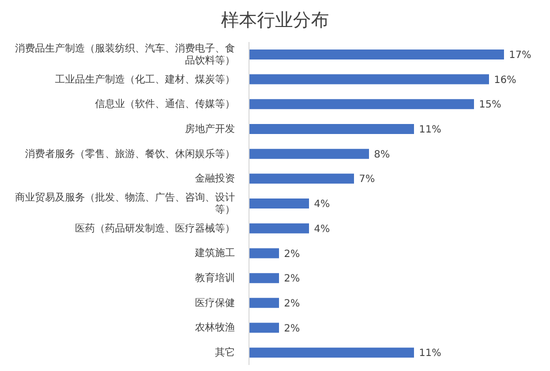 This screenshot has height=371, width=550. What do you see at coordinates (165, 104) in the screenshot?
I see `y-tick-label: 信息业（软件、通信、传媒等）` at bounding box center [165, 104].